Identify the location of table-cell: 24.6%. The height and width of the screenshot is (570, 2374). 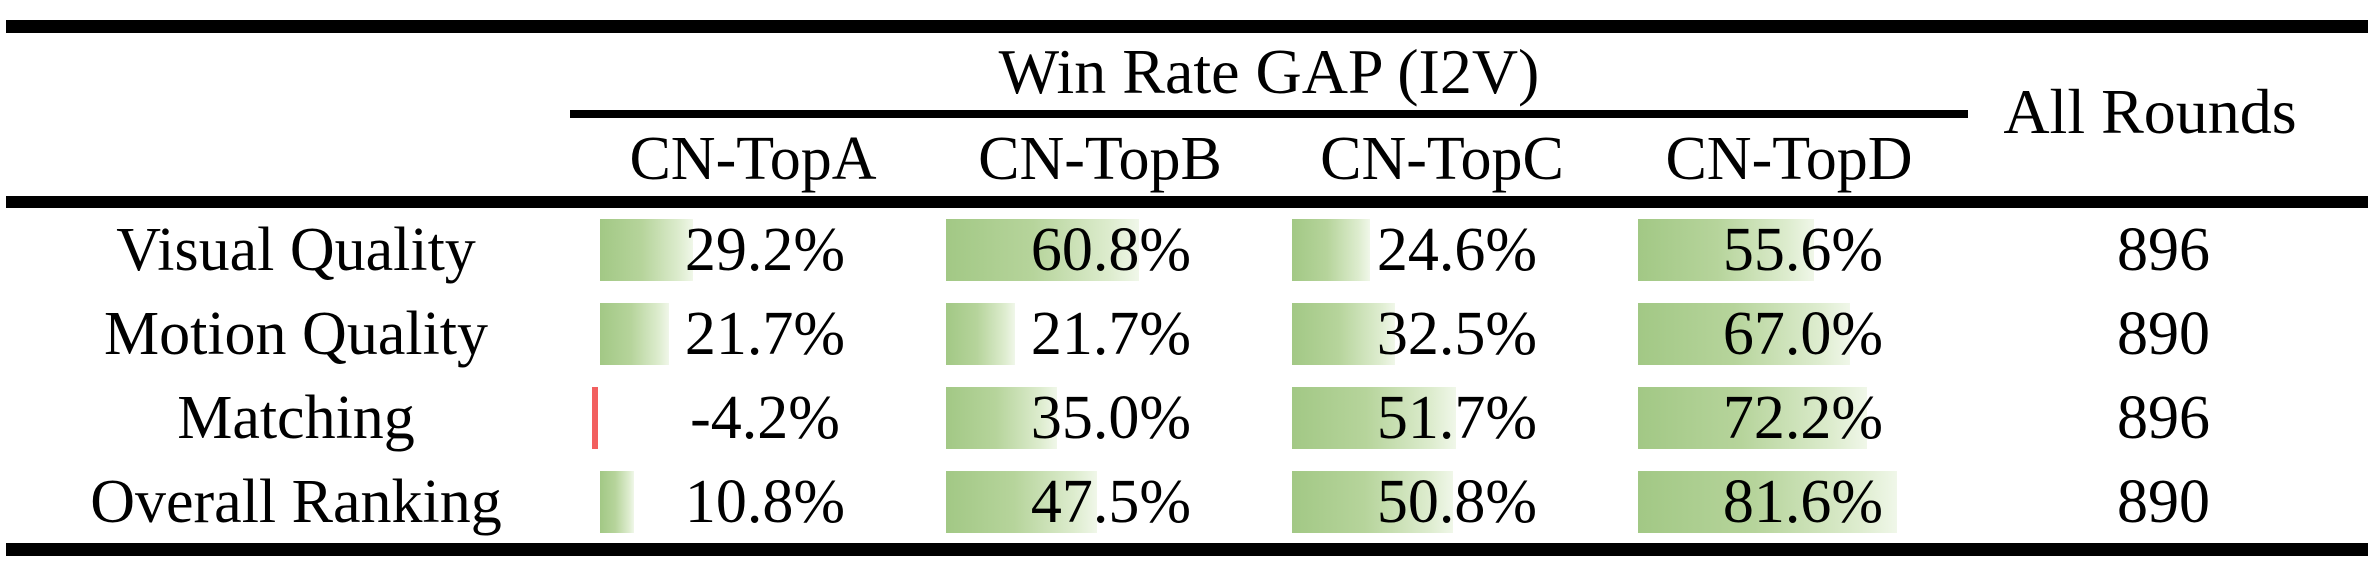
(1457, 250).